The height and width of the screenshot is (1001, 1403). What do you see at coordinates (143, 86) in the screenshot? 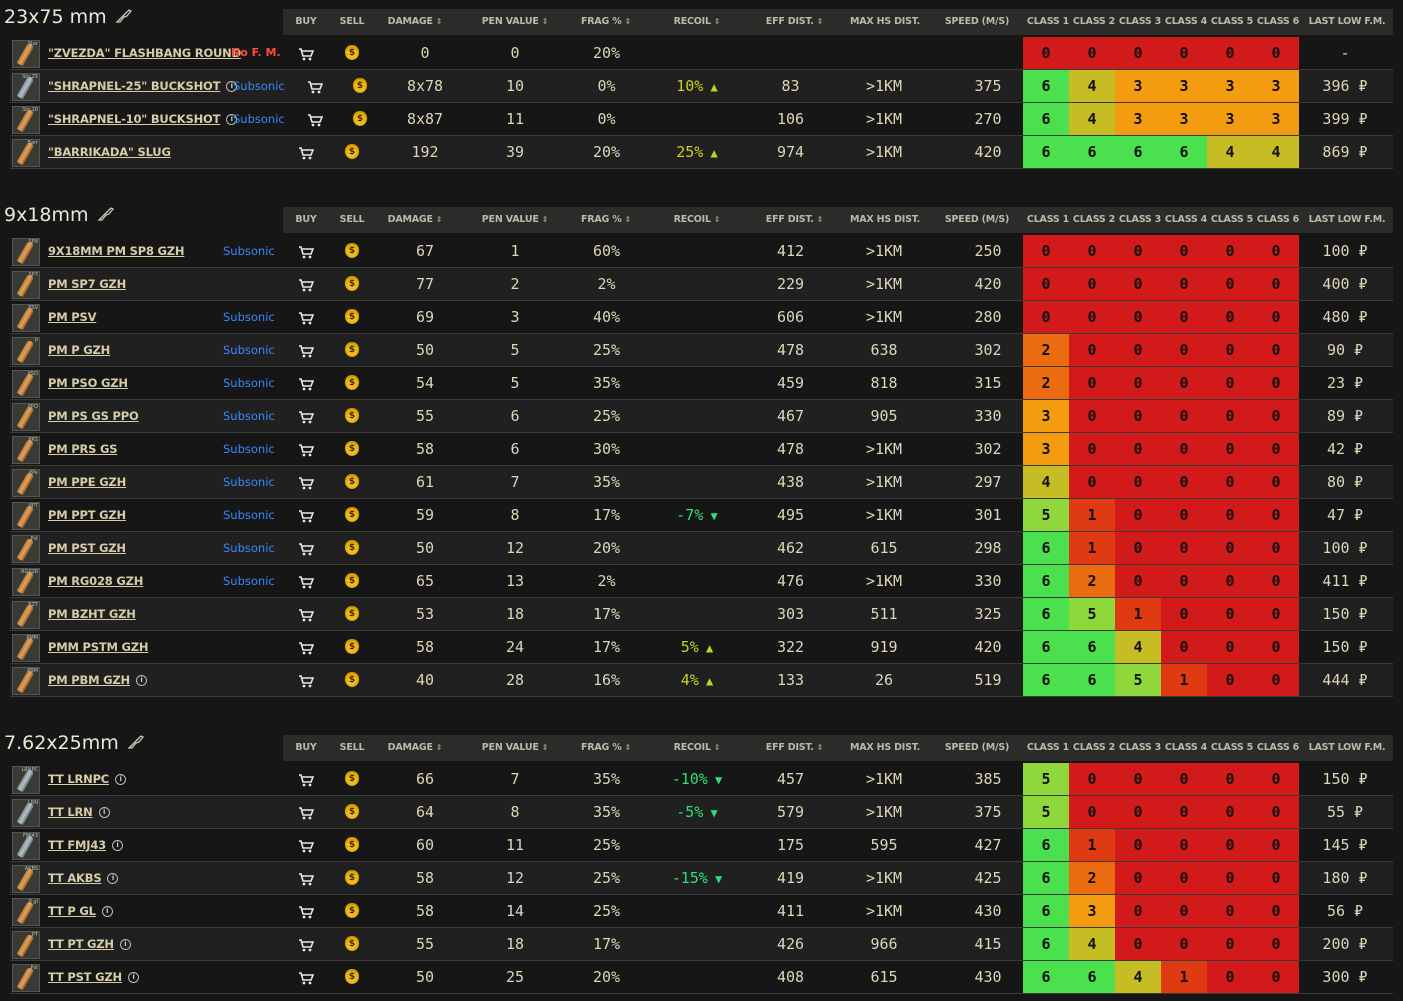
I see `ammo-name-link: "SHRAPNEL-25" BUCKSHOT i` at bounding box center [143, 86].